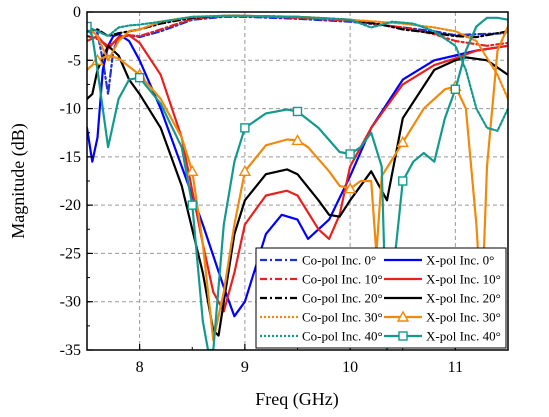 Image resolution: width=549 pixels, height=417 pixels. What do you see at coordinates (339, 260) in the screenshot?
I see `legend-label: Co-pol Inc. 0°` at bounding box center [339, 260].